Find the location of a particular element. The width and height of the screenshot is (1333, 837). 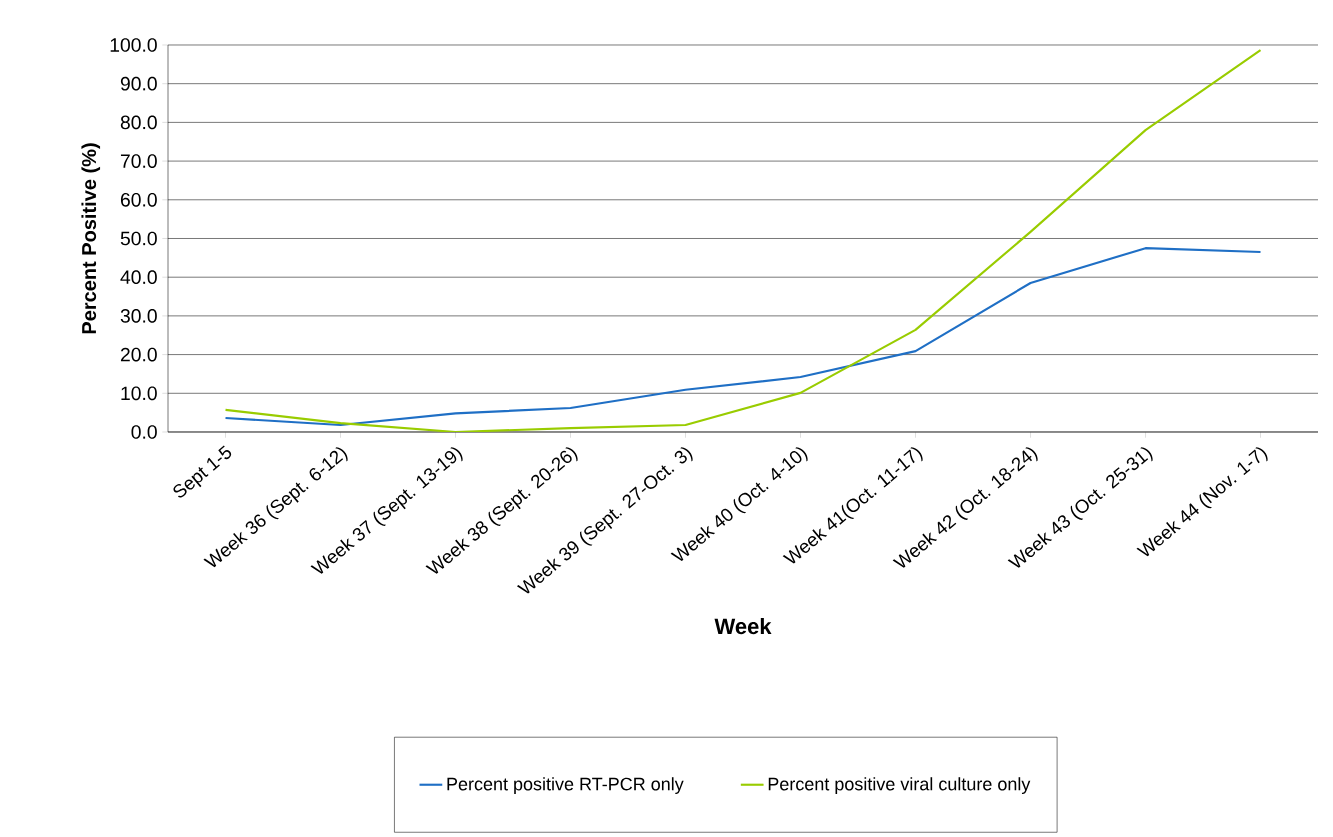

x-tick-label: Sept 1-5 is located at coordinates (202, 471).